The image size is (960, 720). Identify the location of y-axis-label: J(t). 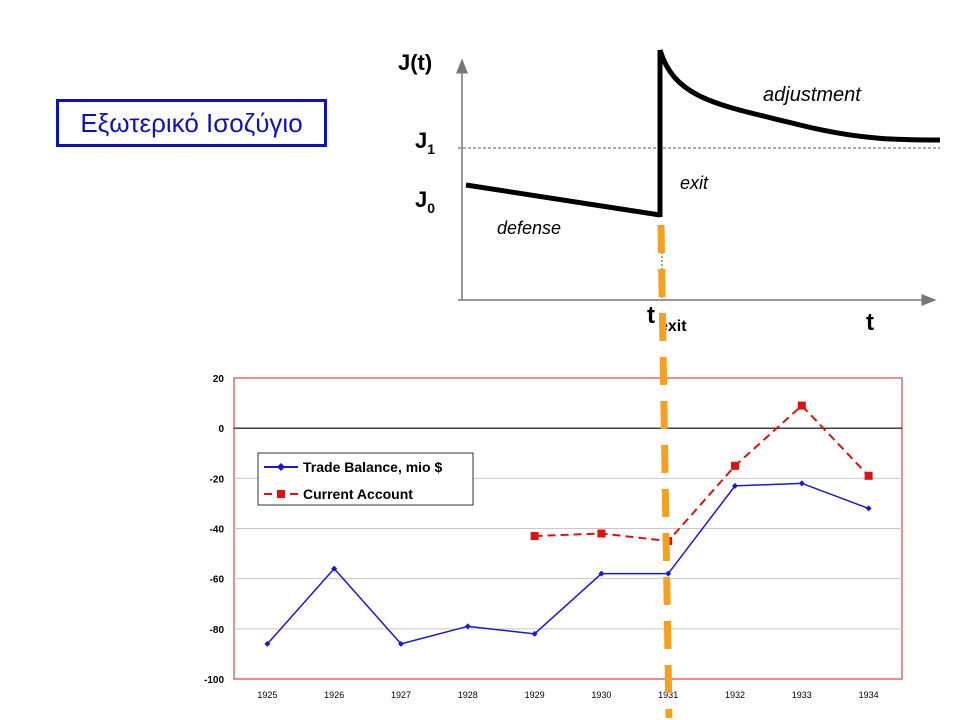
(415, 62).